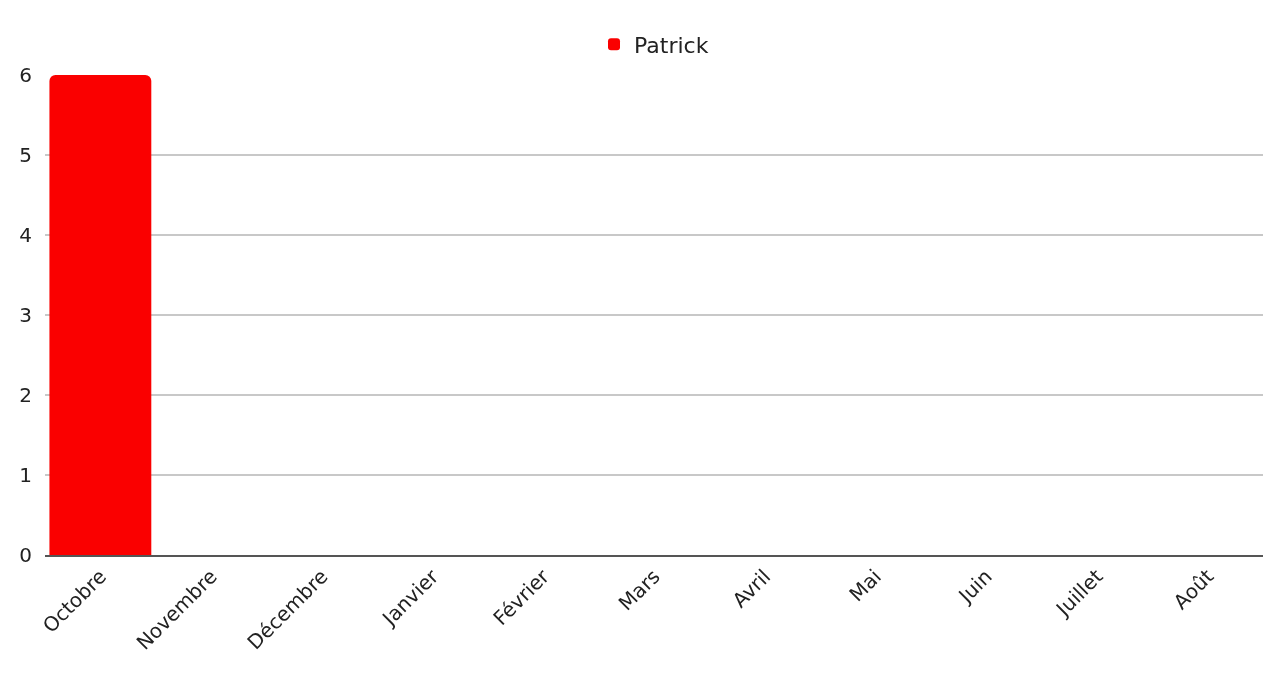 Image resolution: width=1268 pixels, height=678 pixels. What do you see at coordinates (25, 555) in the screenshot?
I see `y-tick-label: 0` at bounding box center [25, 555].